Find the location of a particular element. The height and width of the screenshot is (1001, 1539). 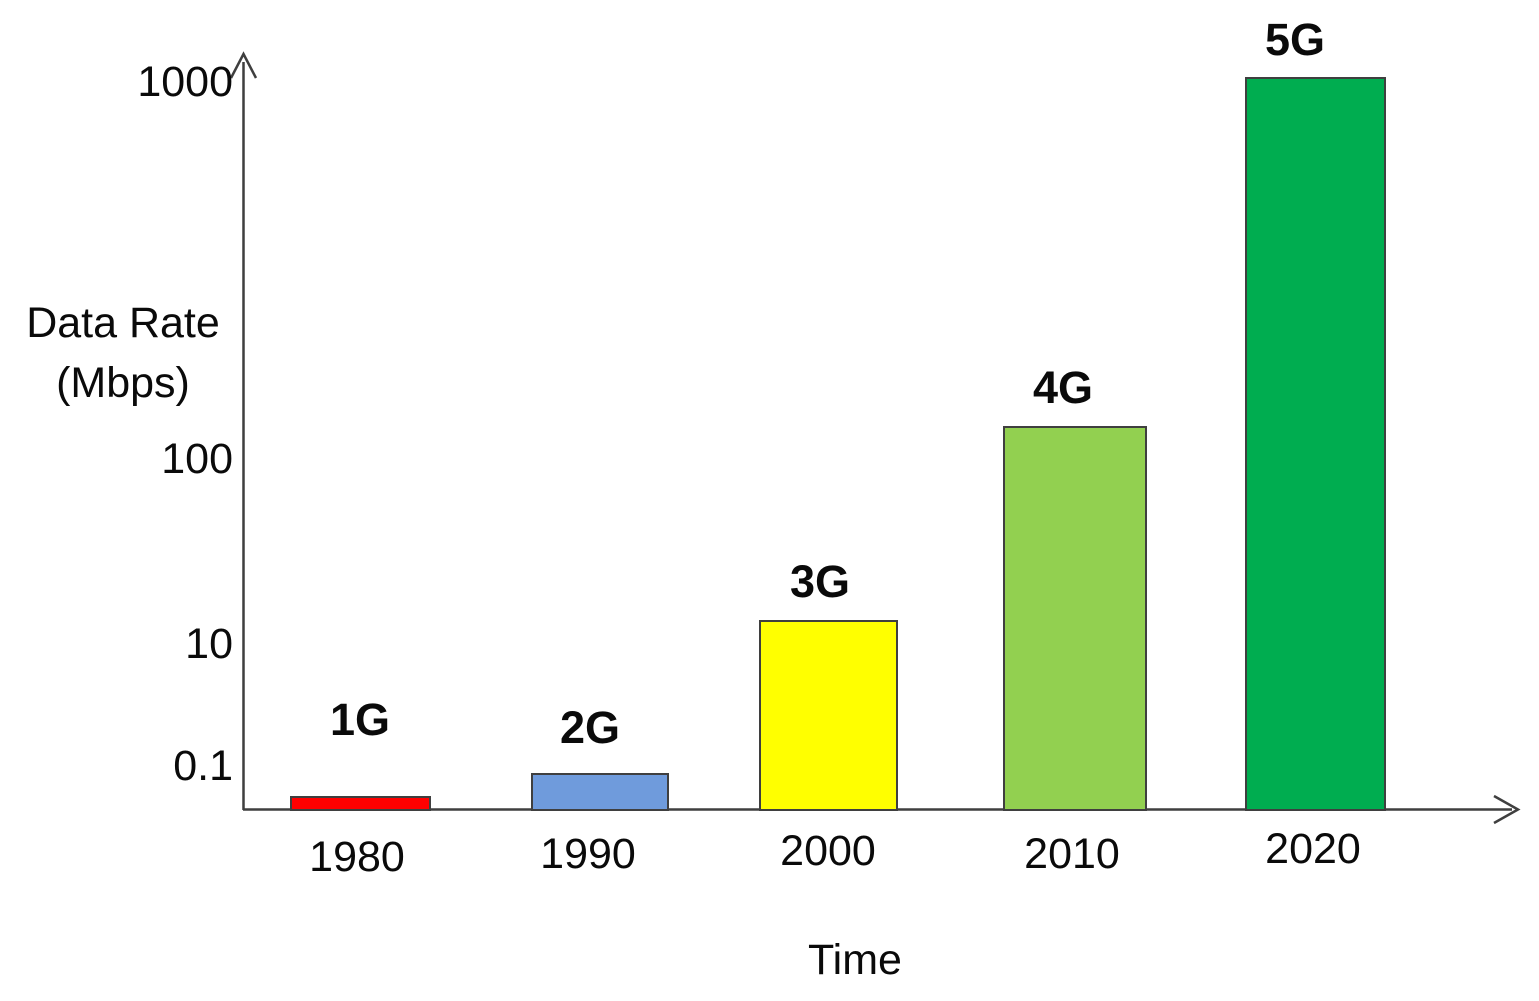

bar-2g is located at coordinates (600, 792).